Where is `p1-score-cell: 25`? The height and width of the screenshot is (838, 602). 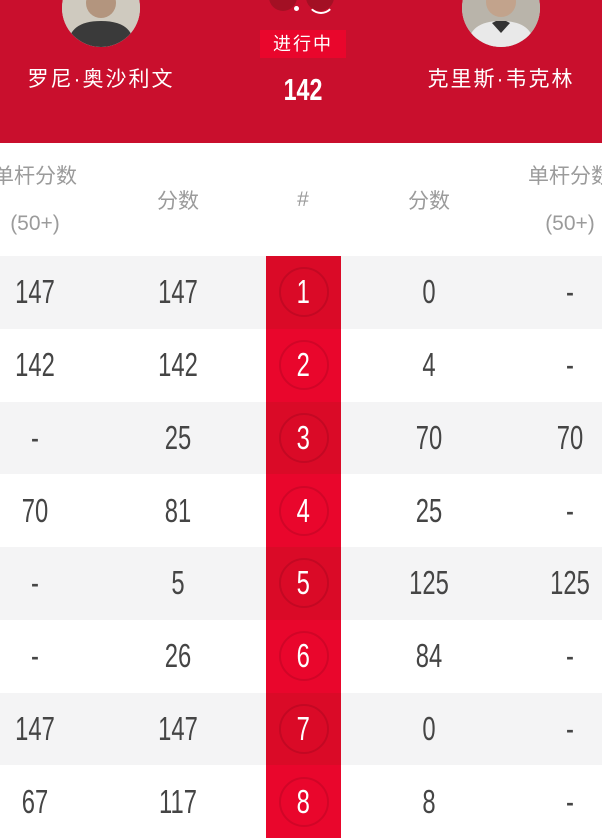 p1-score-cell: 25 is located at coordinates (178, 437).